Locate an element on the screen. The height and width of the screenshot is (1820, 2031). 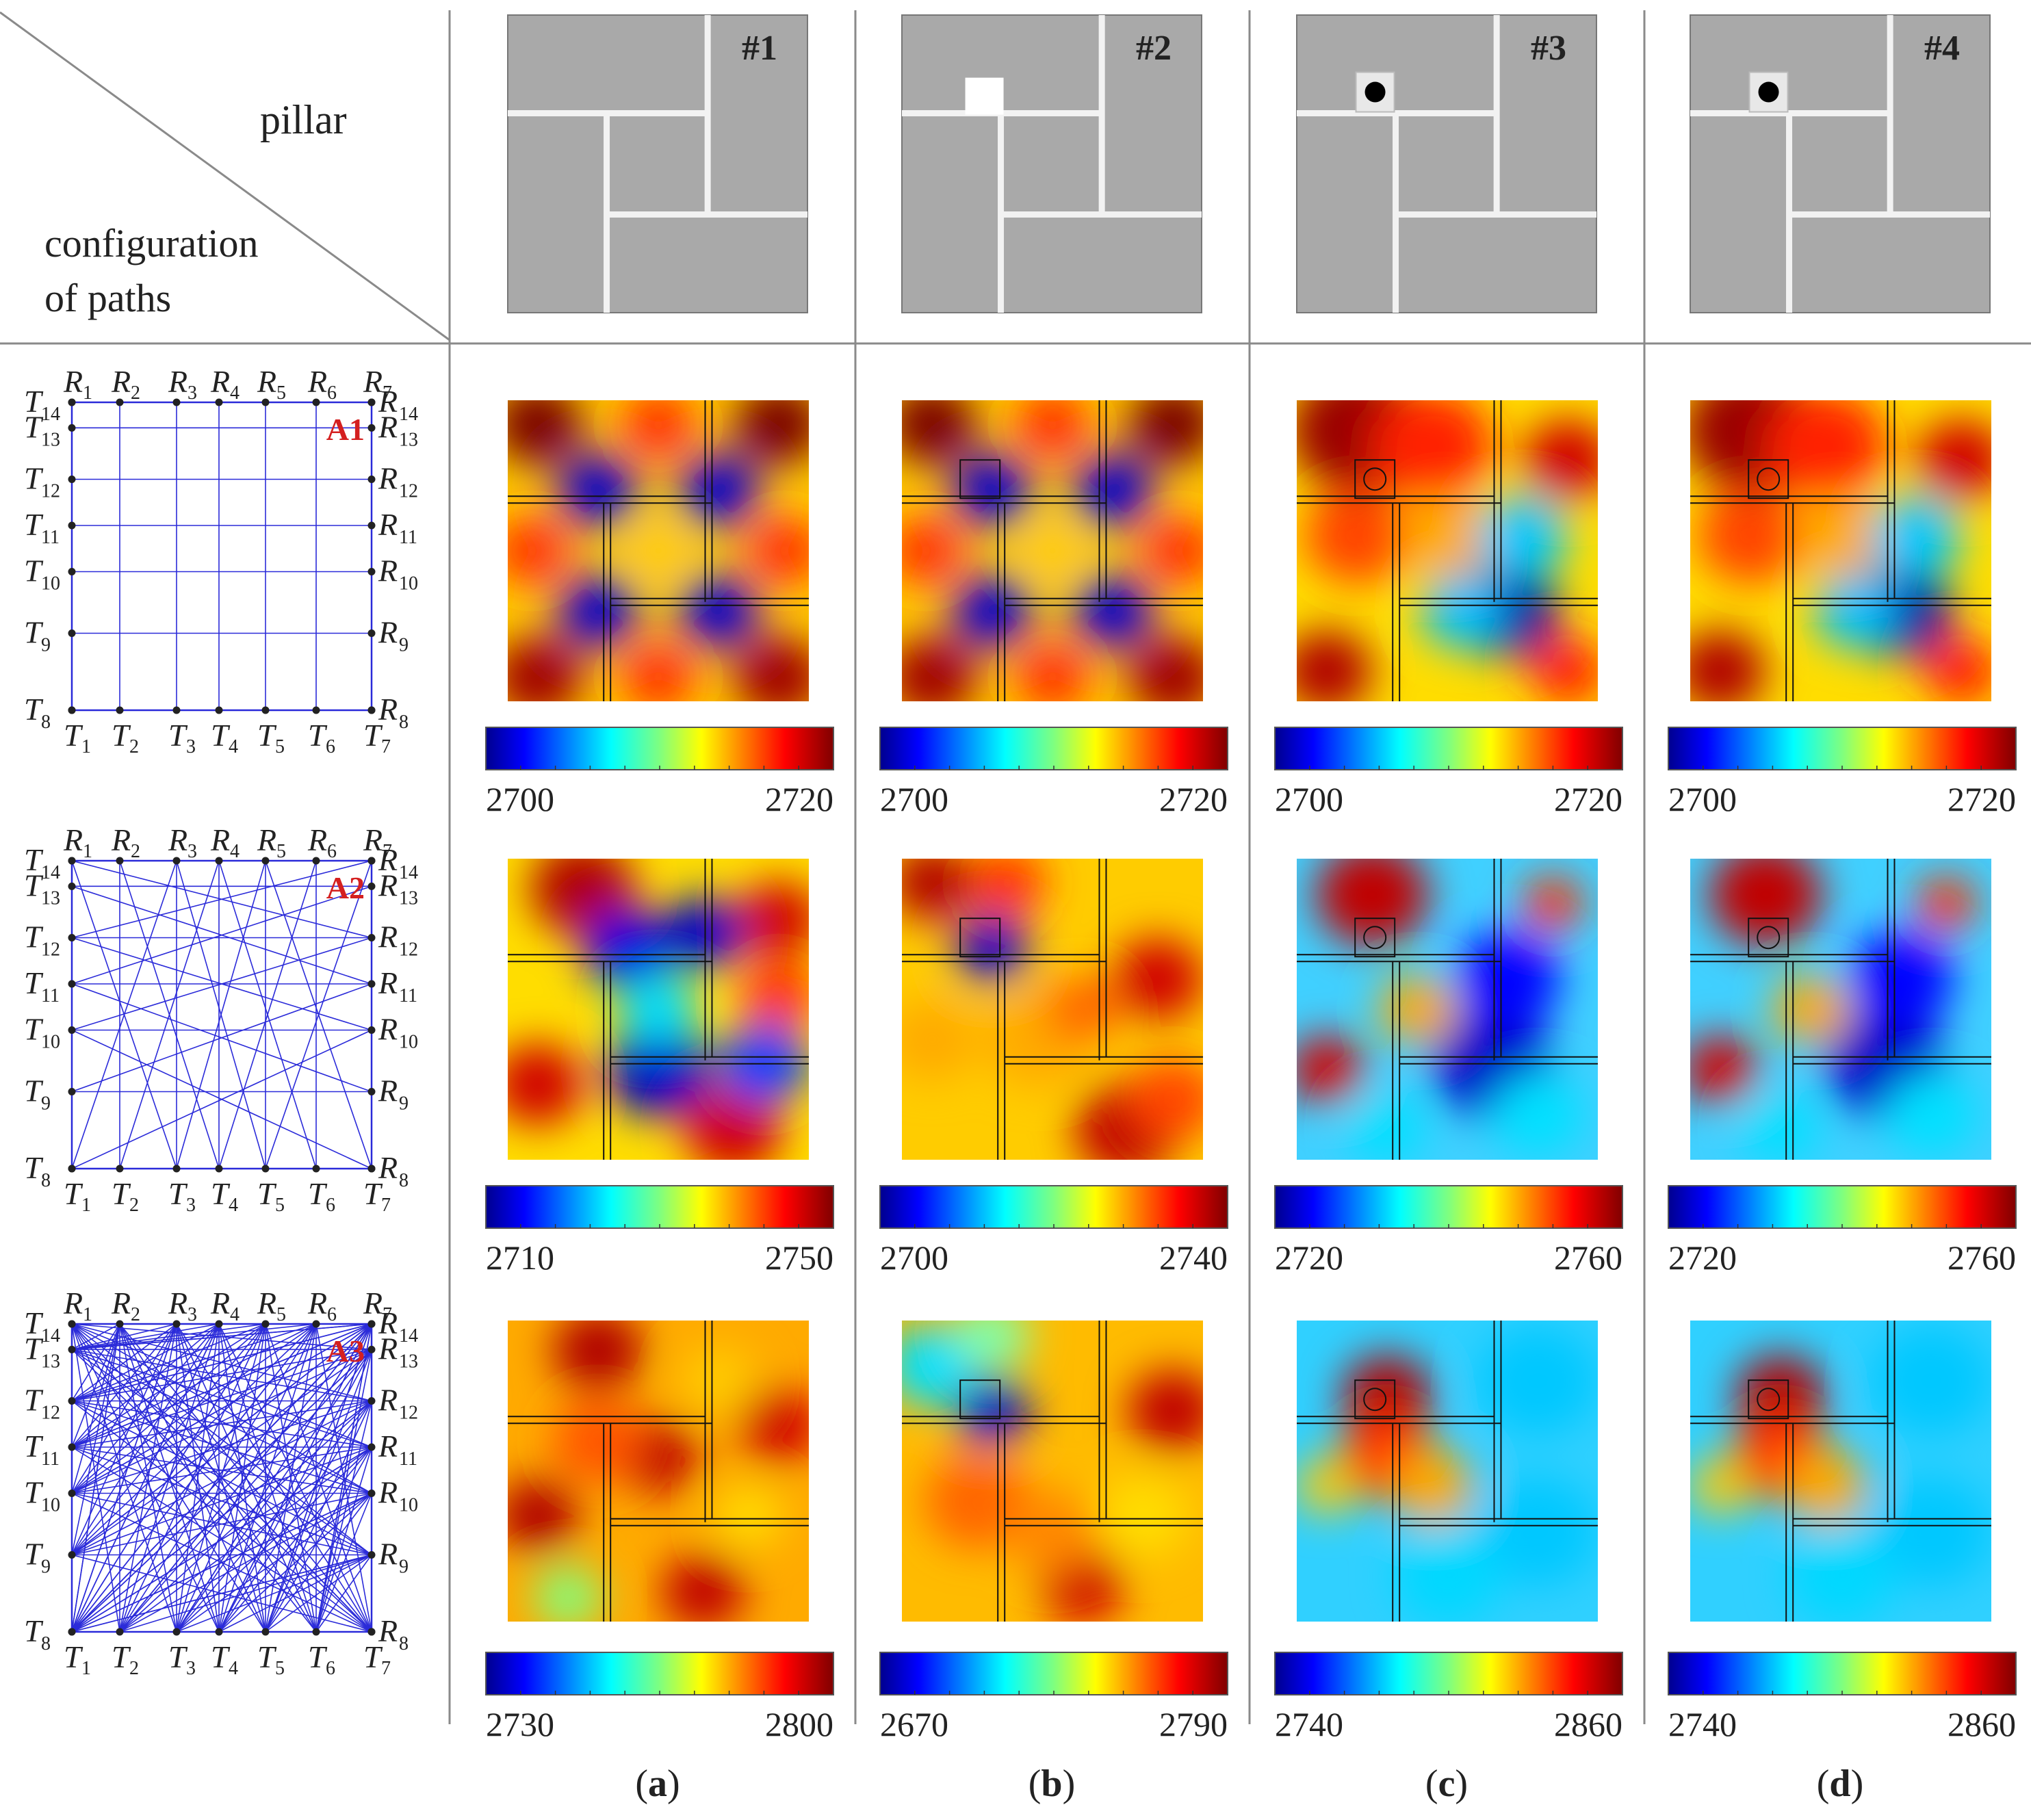
receiver-top-index: 7 is located at coordinates (387, 1314).